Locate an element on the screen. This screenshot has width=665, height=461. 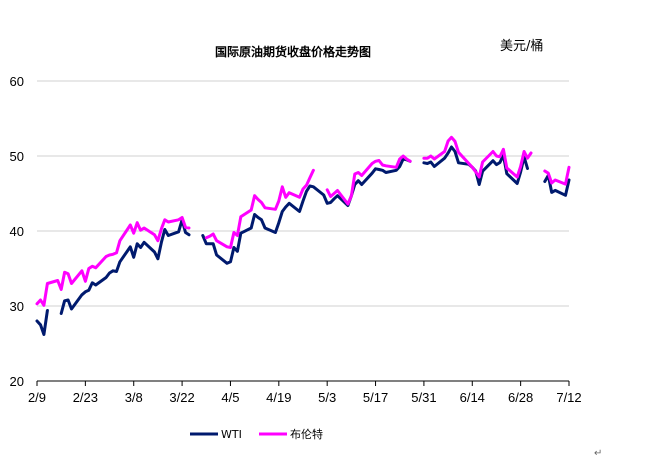
y-axis-ticks: 20 30 40 50 60 is located at coordinates (17, 231).